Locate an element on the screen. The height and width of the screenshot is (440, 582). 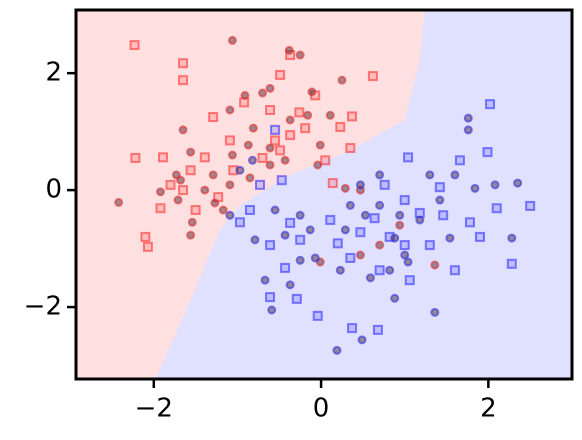
y-tick-label: 0 is located at coordinates (53, 190).